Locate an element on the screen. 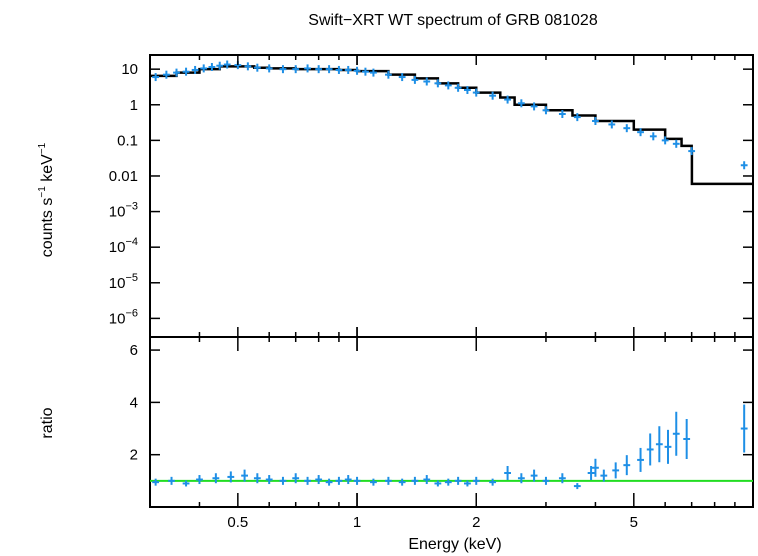 The image size is (758, 556). y-tick-label-base: 0.1 is located at coordinates (127, 140).